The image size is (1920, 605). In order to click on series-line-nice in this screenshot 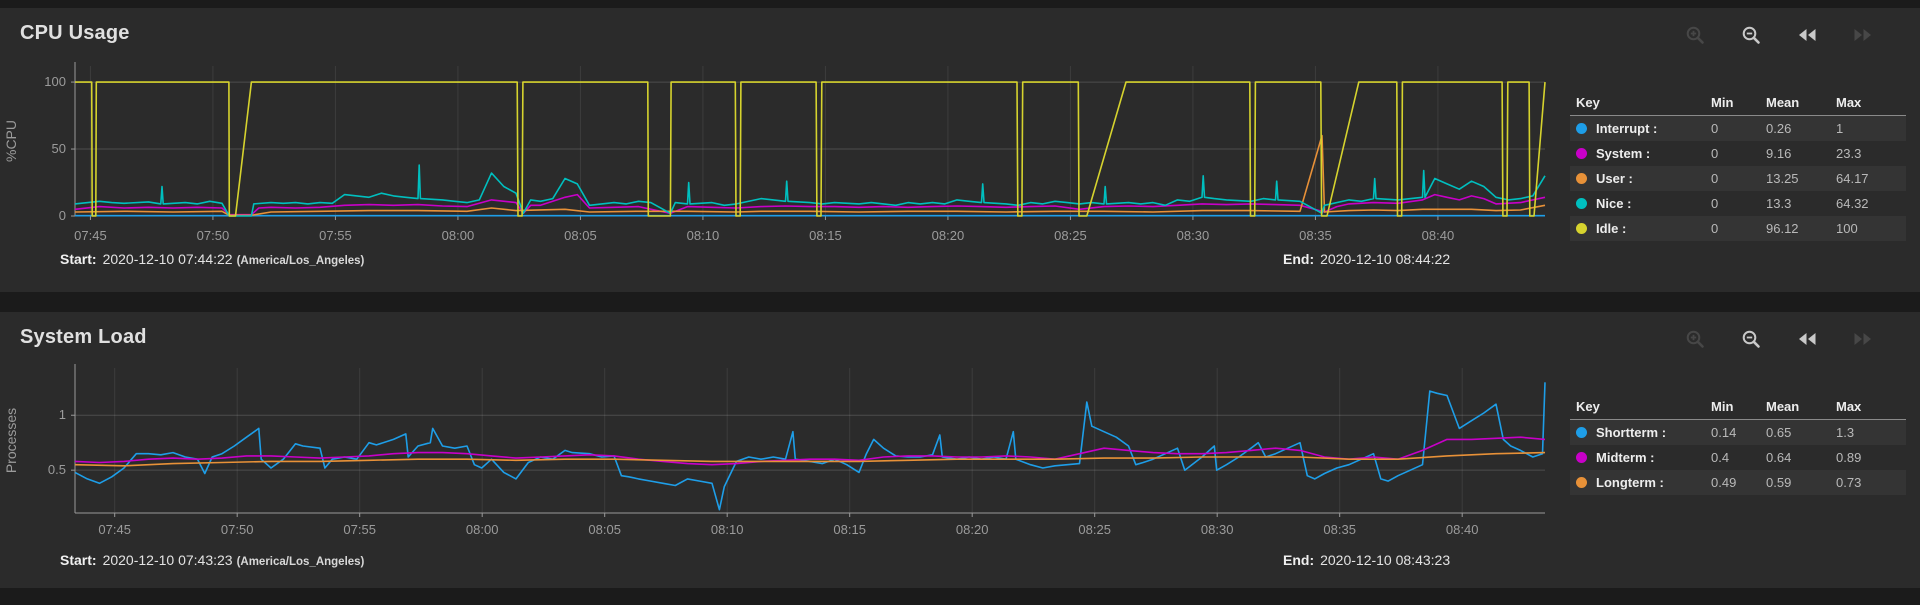, I will do `click(810, 190)`.